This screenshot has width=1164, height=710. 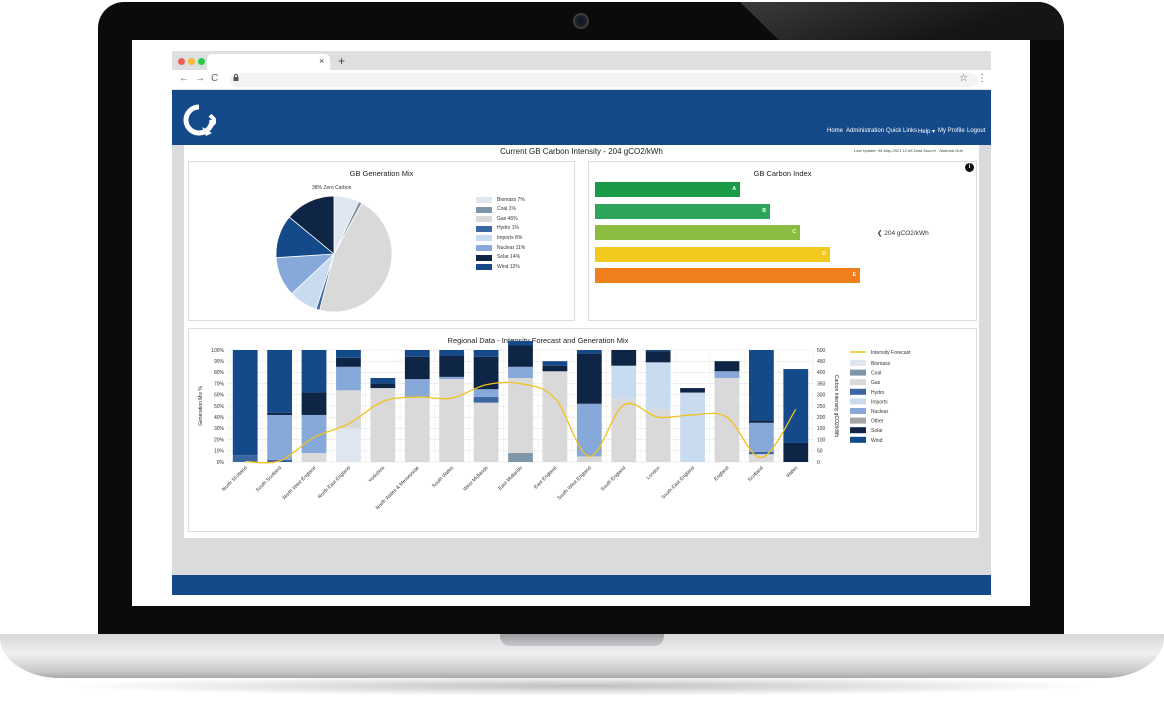 I want to click on url-input, so click(x=604, y=80).